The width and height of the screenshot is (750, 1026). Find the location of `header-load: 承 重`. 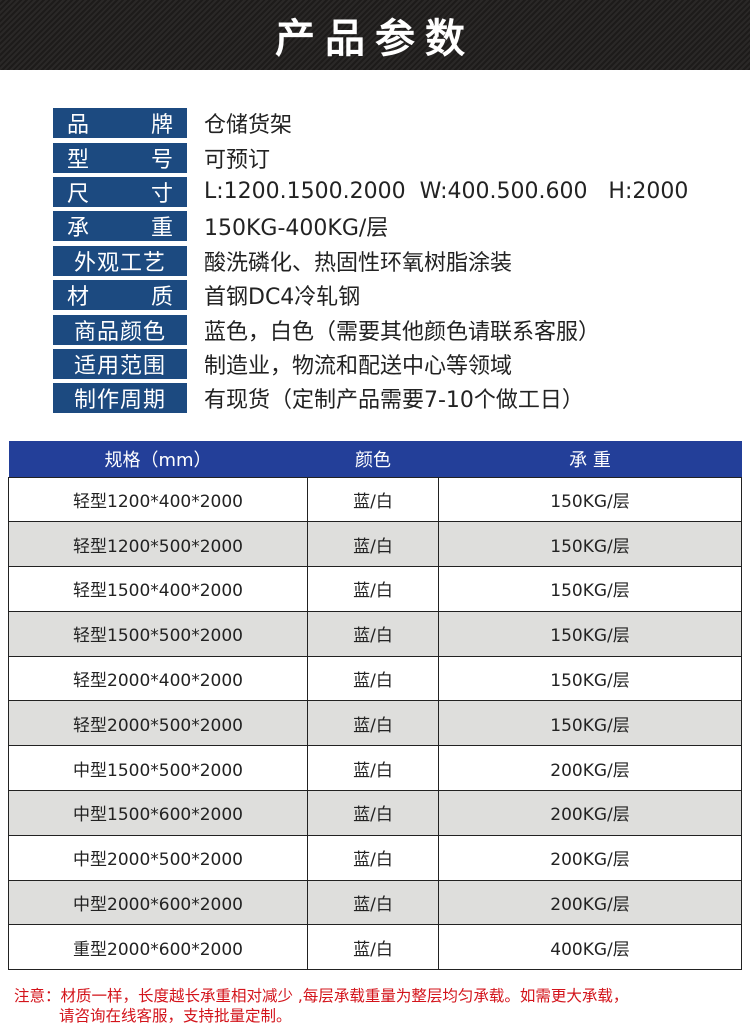

header-load: 承 重 is located at coordinates (590, 459).